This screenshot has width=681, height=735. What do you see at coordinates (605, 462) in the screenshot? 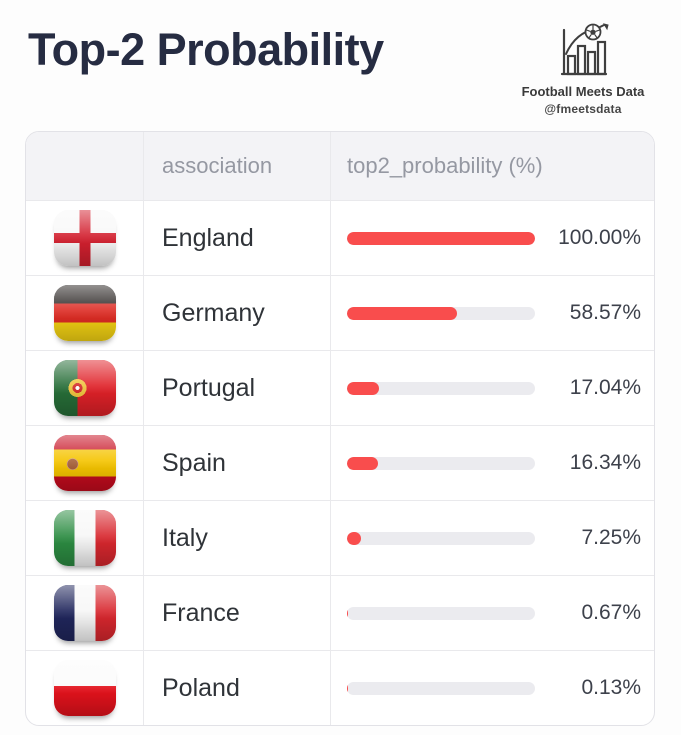
I see `probability-value: 16.34%` at bounding box center [605, 462].